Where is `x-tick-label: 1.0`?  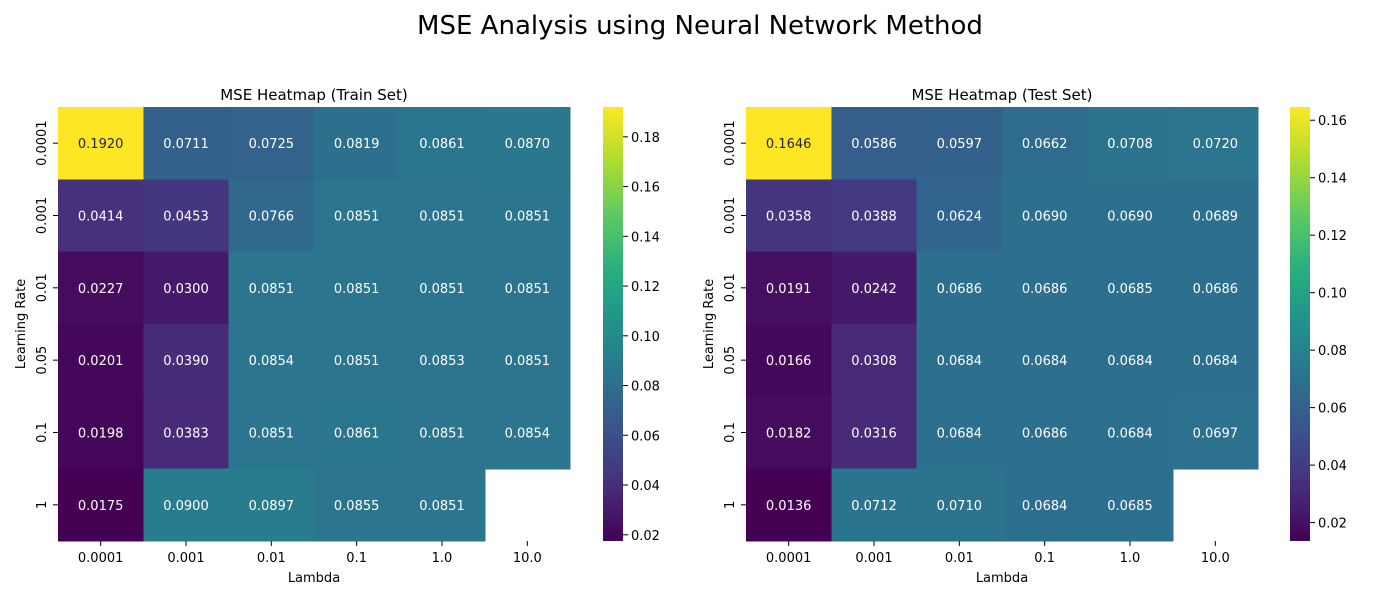
x-tick-label: 1.0 is located at coordinates (442, 558).